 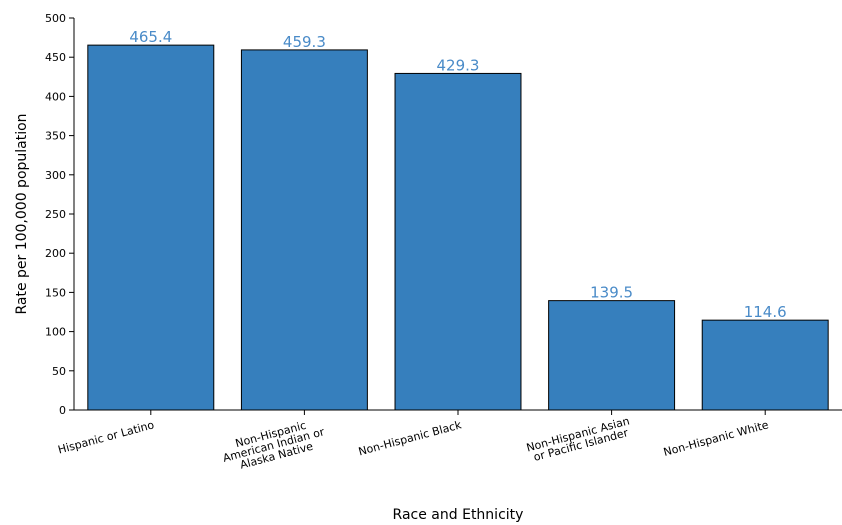 What do you see at coordinates (62, 410) in the screenshot?
I see `y-tick-label: 0` at bounding box center [62, 410].